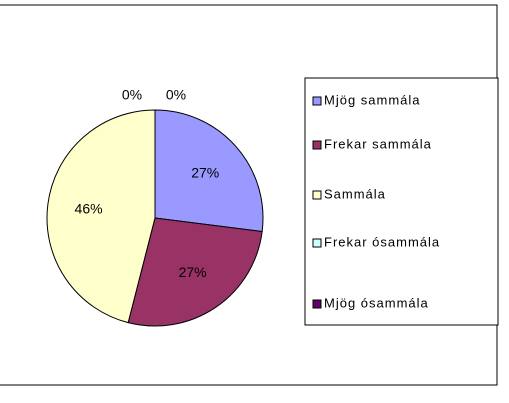  Describe the element at coordinates (355, 193) in the screenshot. I see `legend-label: Sammála` at that location.